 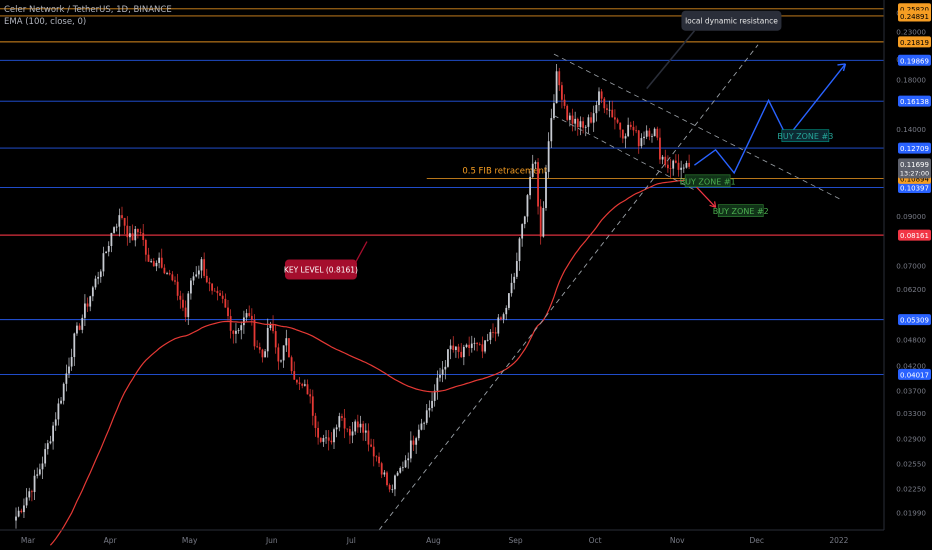 What do you see at coordinates (671, 60) in the screenshot?
I see `resistance-pointer` at bounding box center [671, 60].